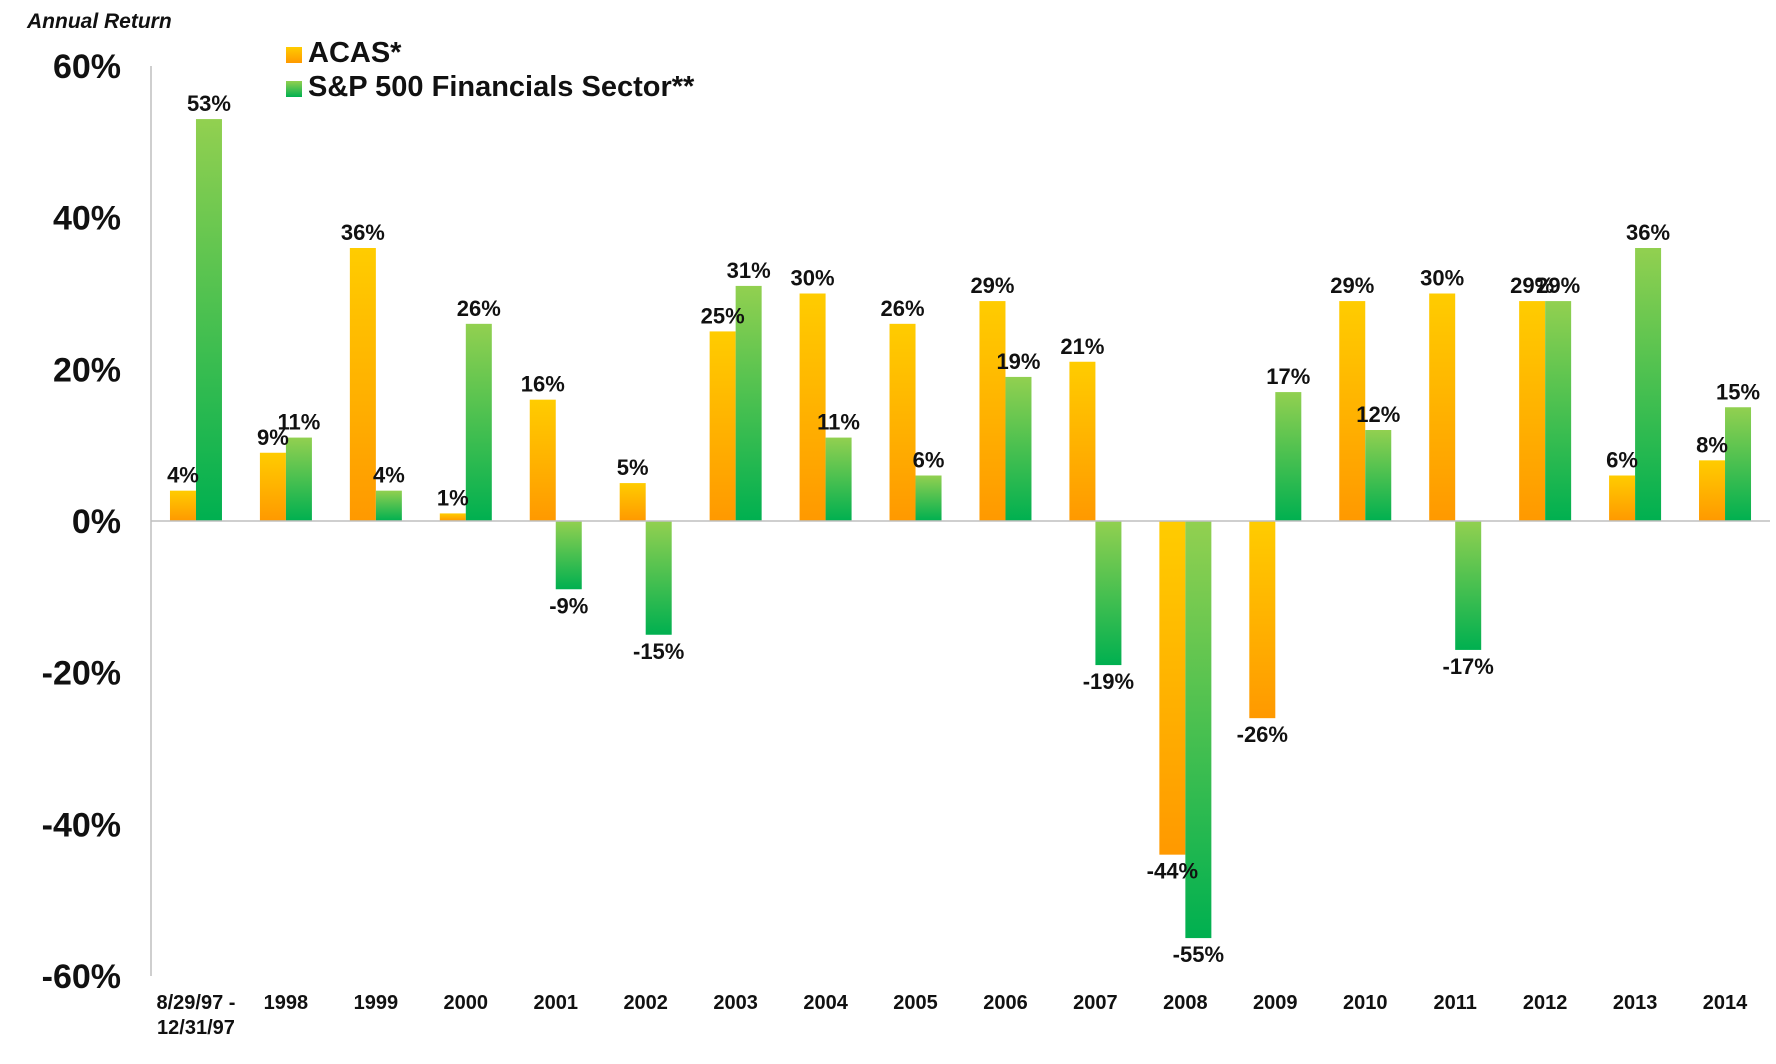 Image resolution: width=1776 pixels, height=1064 pixels. What do you see at coordinates (99, 21) in the screenshot?
I see `y-axis-title: Annual Return` at bounding box center [99, 21].